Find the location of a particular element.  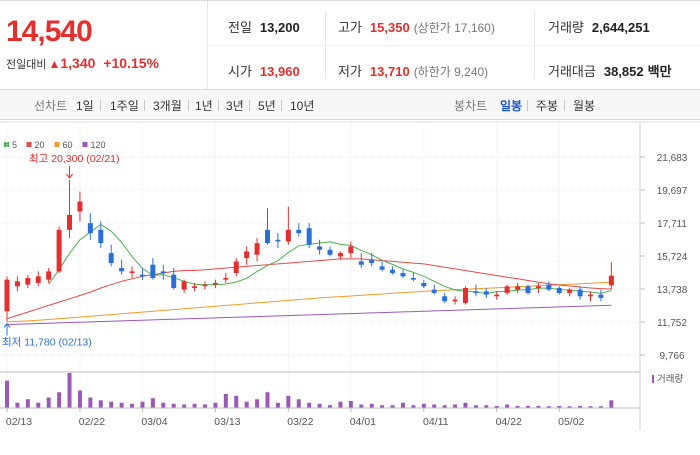

current-price: 14,540 is located at coordinates (49, 31).